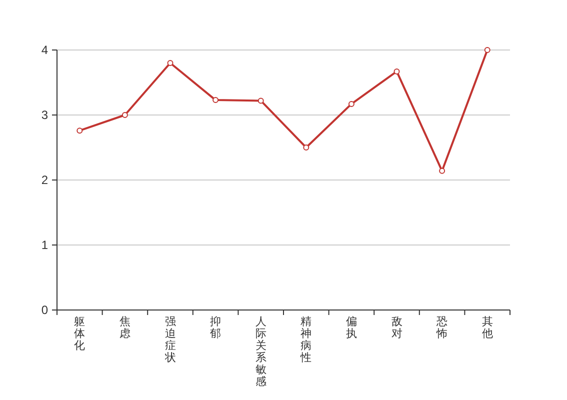 The image size is (567, 400). What do you see at coordinates (80, 334) in the screenshot?
I see `x-tick-label: 躯体化` at bounding box center [80, 334].